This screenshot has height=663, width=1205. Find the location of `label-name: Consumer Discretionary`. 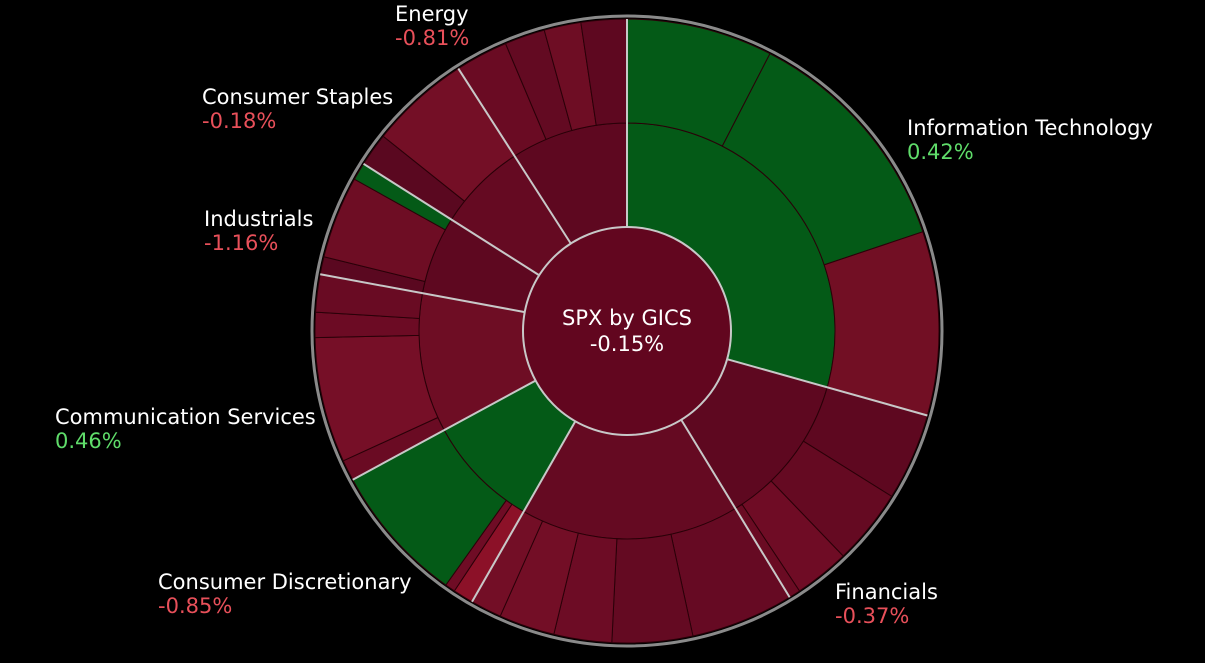

label-name: Consumer Discretionary is located at coordinates (285, 582).